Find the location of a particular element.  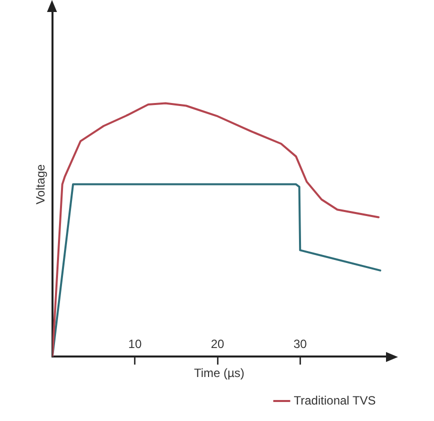

x-axis-title: Time (µs) is located at coordinates (219, 373).